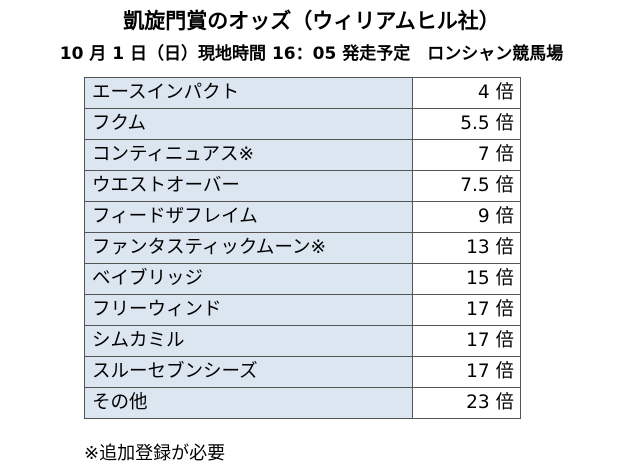  I want to click on odds-cell: 7 倍, so click(466, 155).